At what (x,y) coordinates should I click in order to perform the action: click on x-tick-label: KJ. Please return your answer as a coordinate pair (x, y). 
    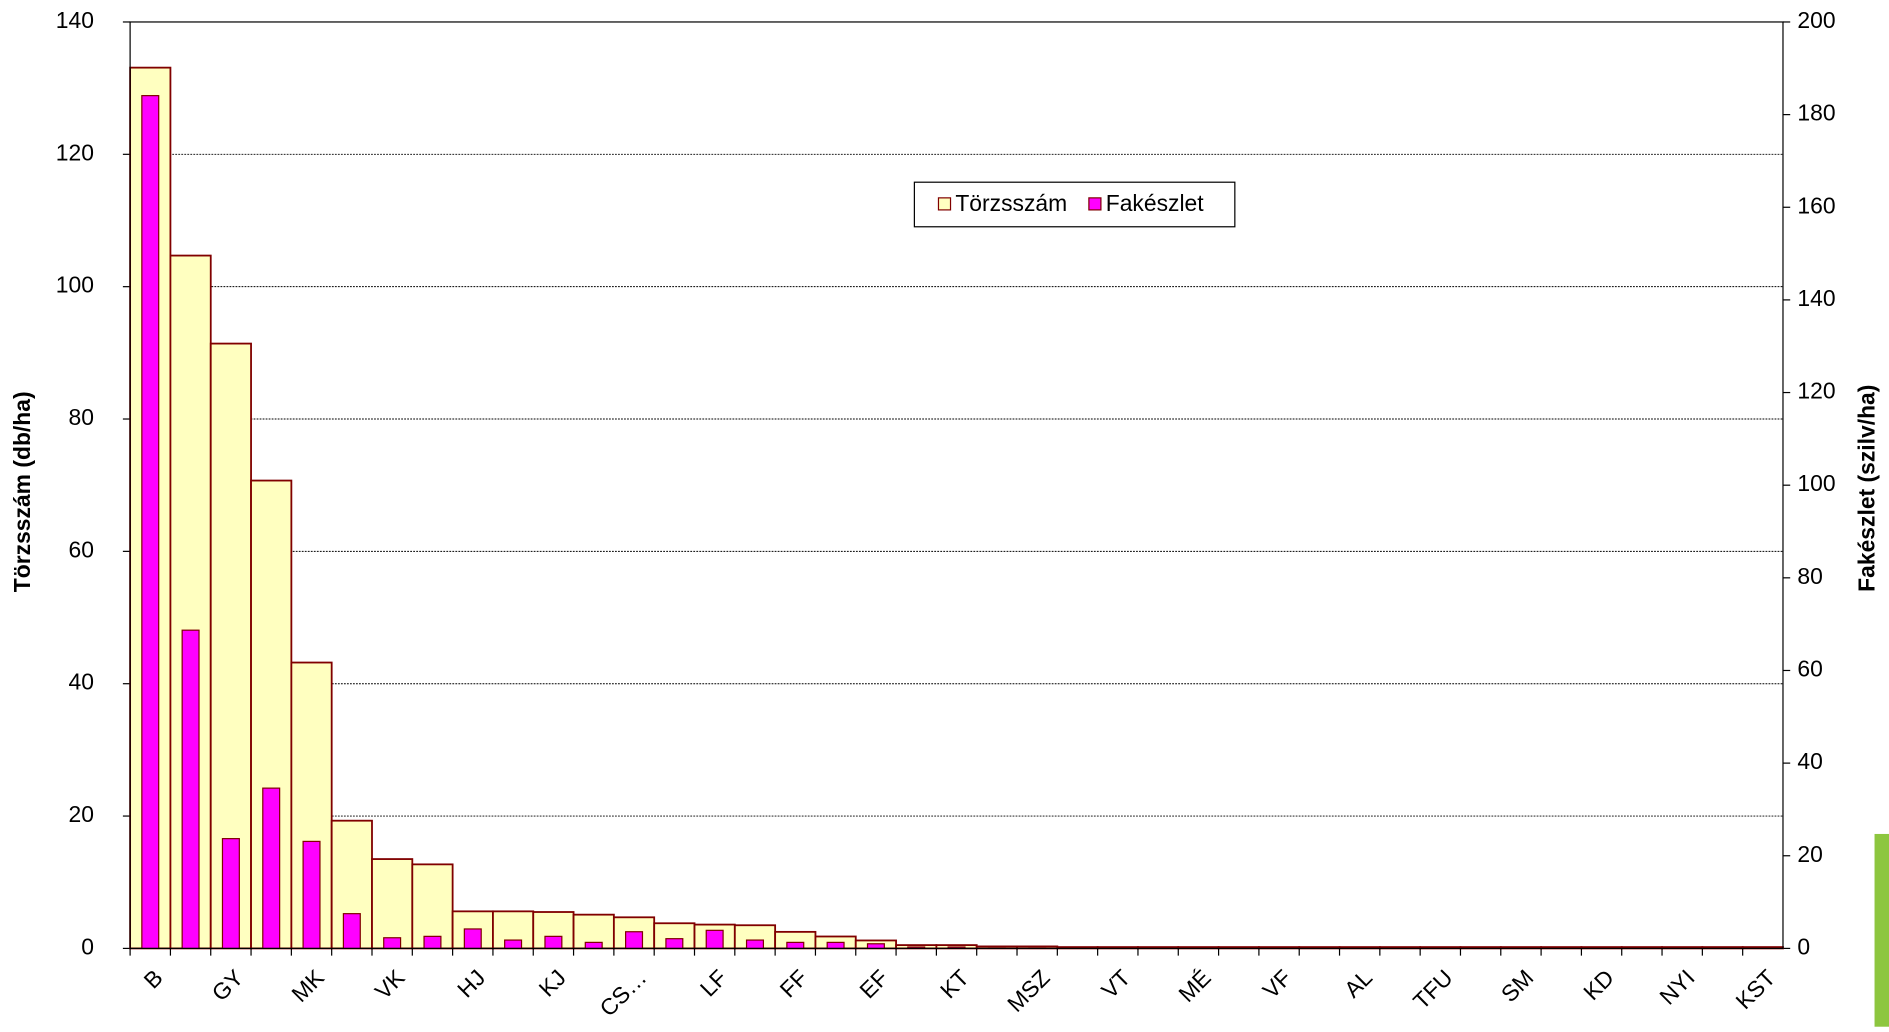
    Looking at the image, I should click on (552, 982).